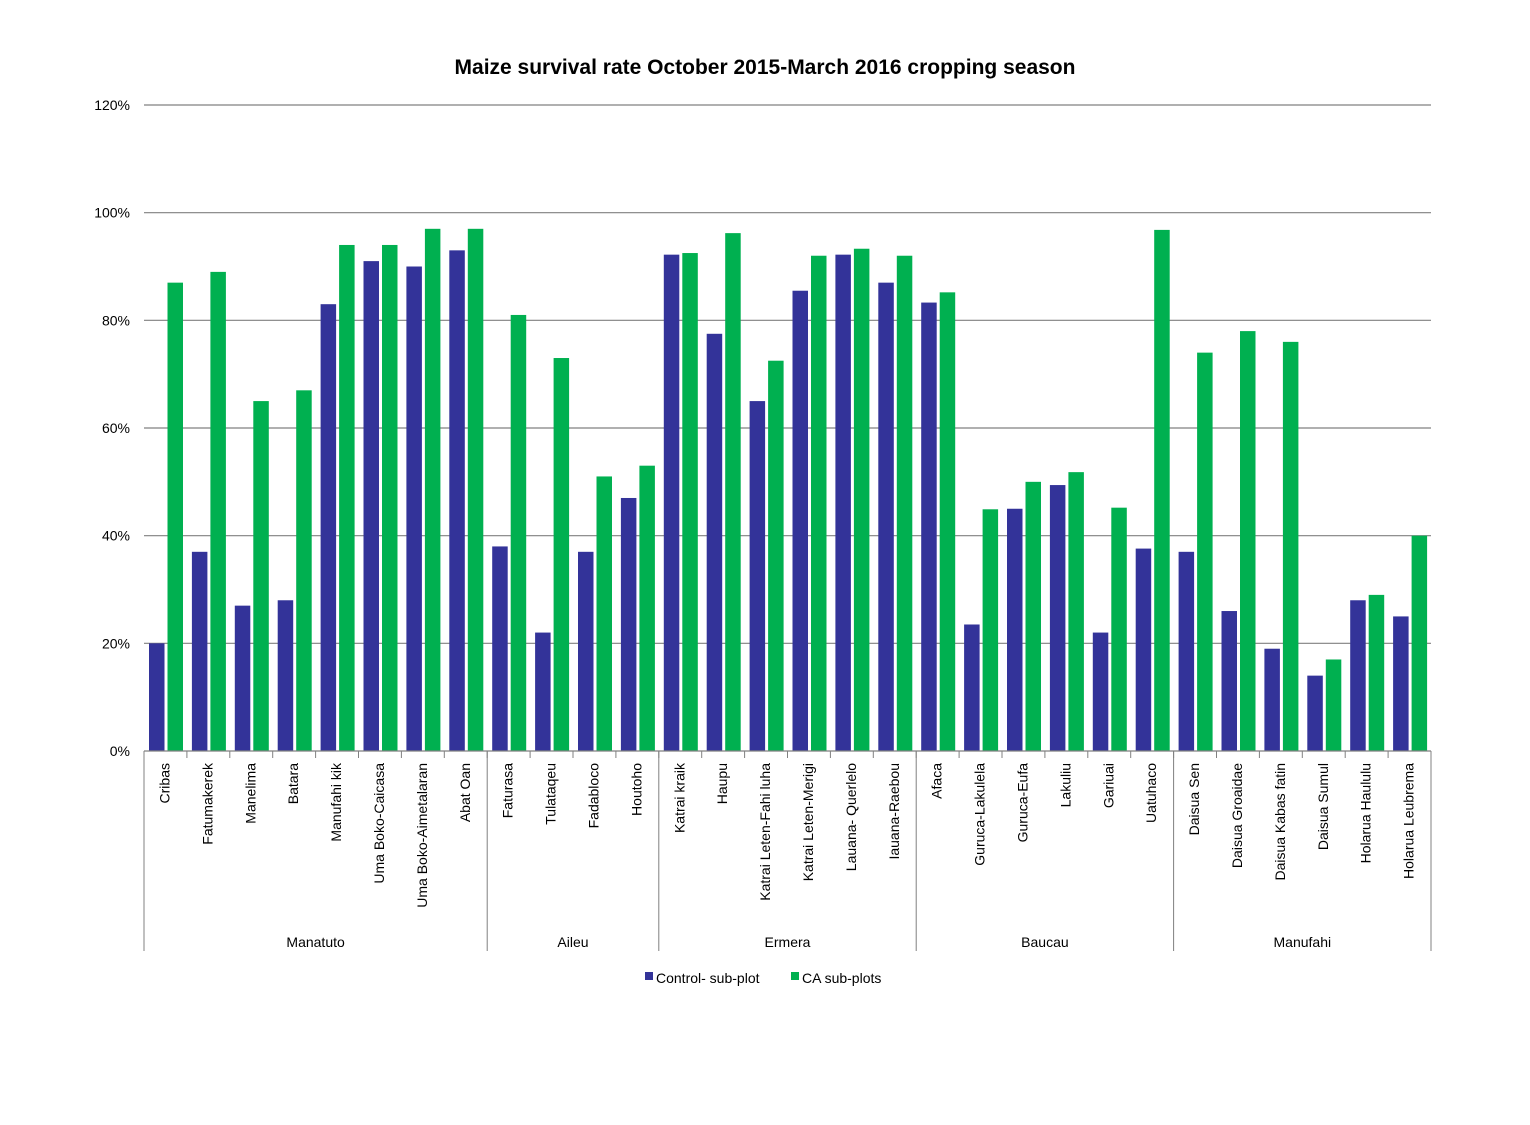 Image resolution: width=1530 pixels, height=1125 pixels. What do you see at coordinates (708, 978) in the screenshot?
I see `legend-label-control: Control- sub-plot` at bounding box center [708, 978].